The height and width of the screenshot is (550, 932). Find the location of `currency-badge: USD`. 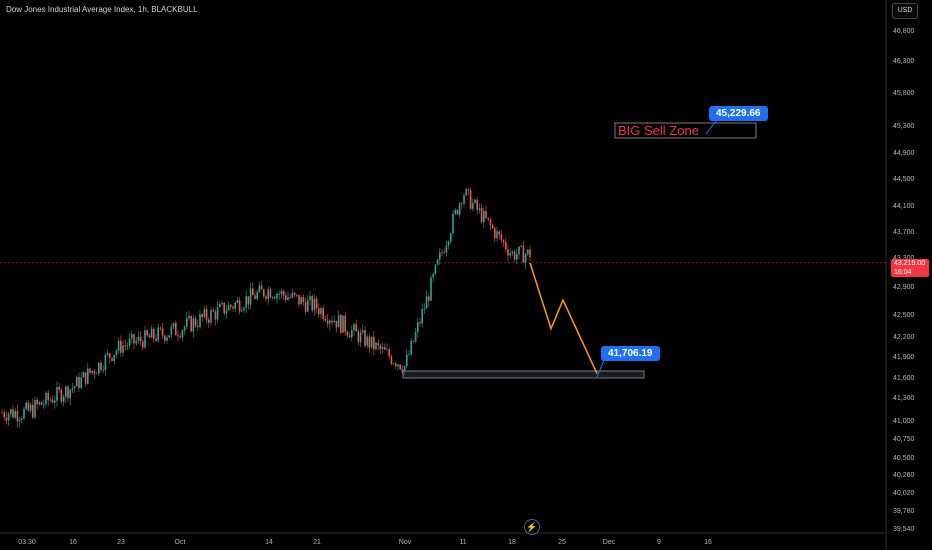

currency-badge: USD is located at coordinates (905, 11).